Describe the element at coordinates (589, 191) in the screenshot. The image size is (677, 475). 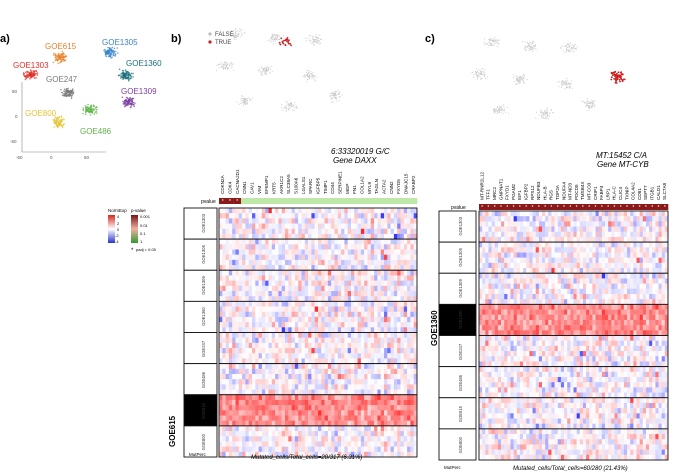
I see `gene-label: MT-CO3` at that location.